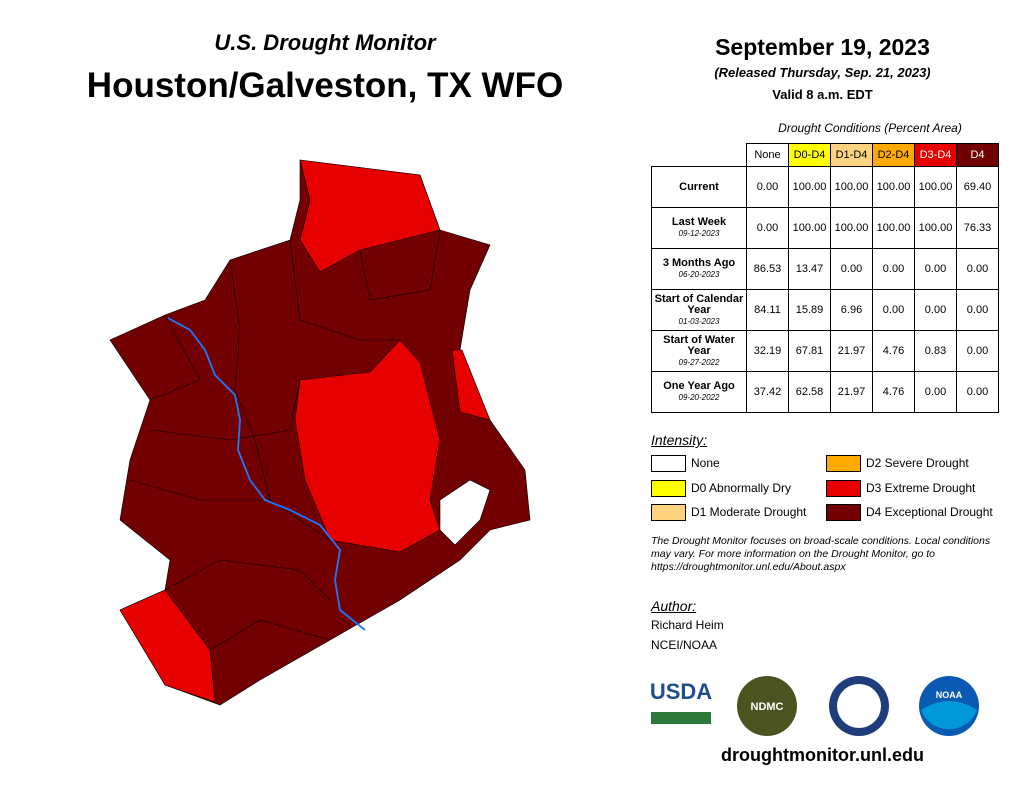 Image resolution: width=1024 pixels, height=791 pixels. What do you see at coordinates (699, 233) in the screenshot?
I see `row-date: 09-12-2023` at bounding box center [699, 233].